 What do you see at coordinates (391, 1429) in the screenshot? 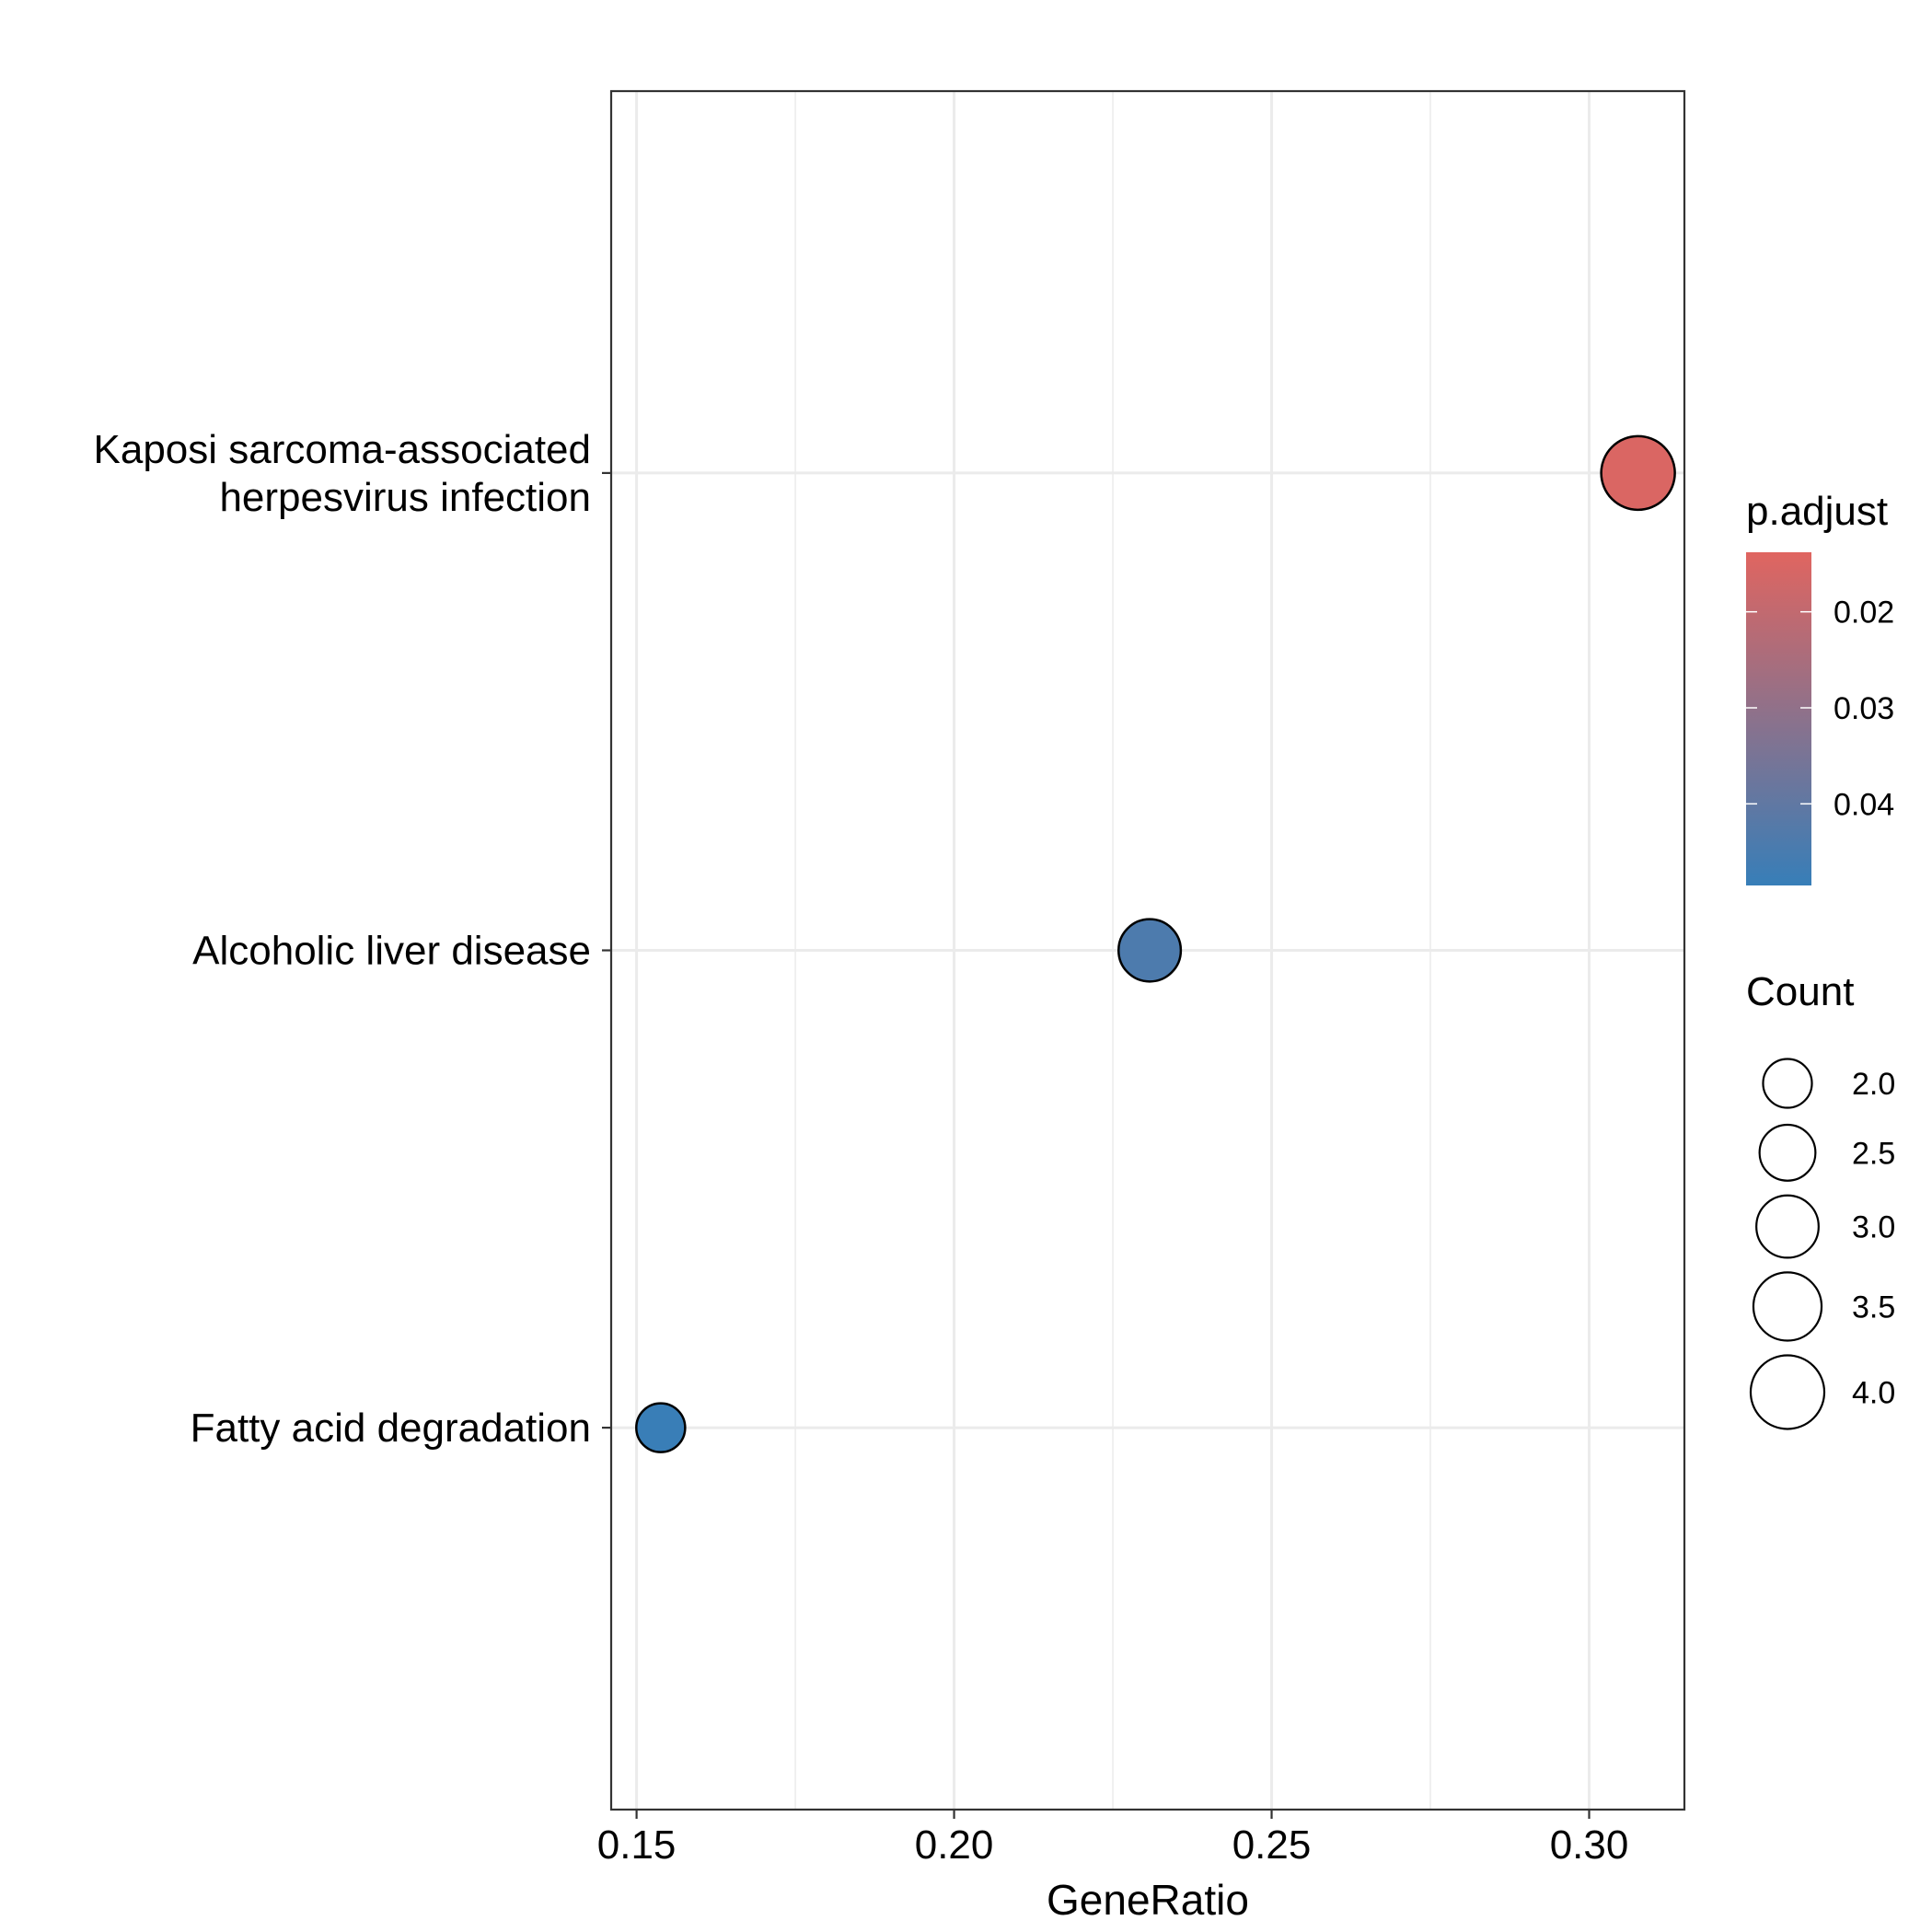
I see `y-tick-label: Fatty acid degradation` at bounding box center [391, 1429].